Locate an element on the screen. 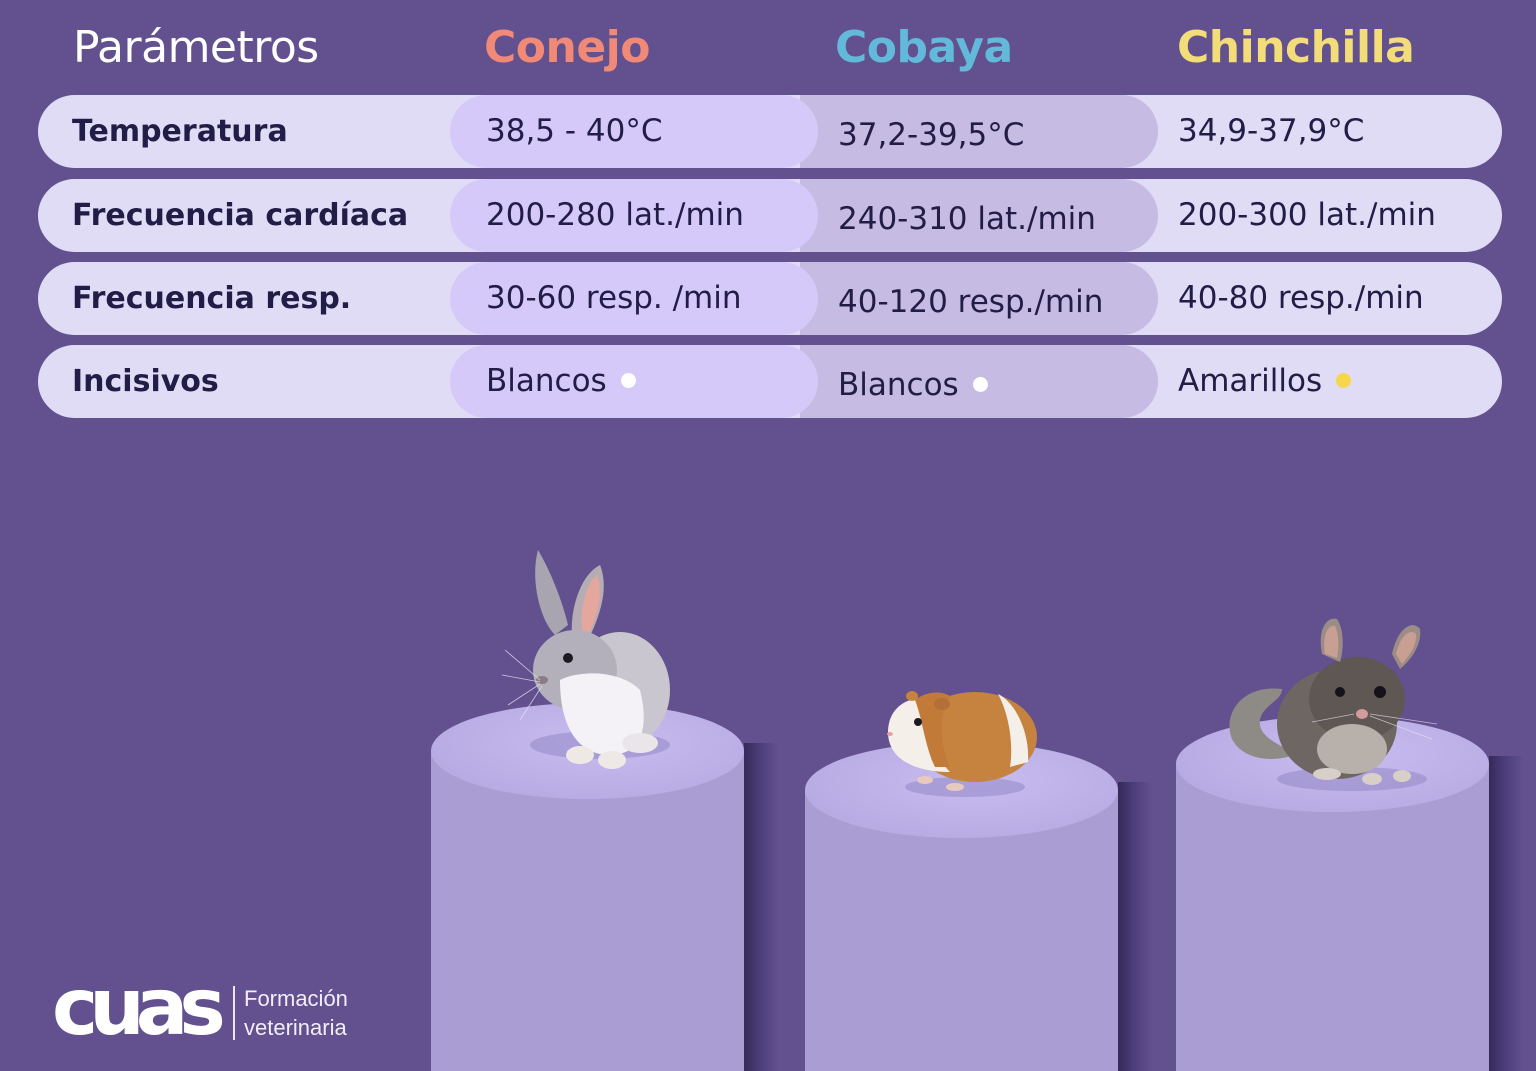 This screenshot has width=1536, height=1071. conejo-value: 38,5 - 40°C is located at coordinates (574, 131).